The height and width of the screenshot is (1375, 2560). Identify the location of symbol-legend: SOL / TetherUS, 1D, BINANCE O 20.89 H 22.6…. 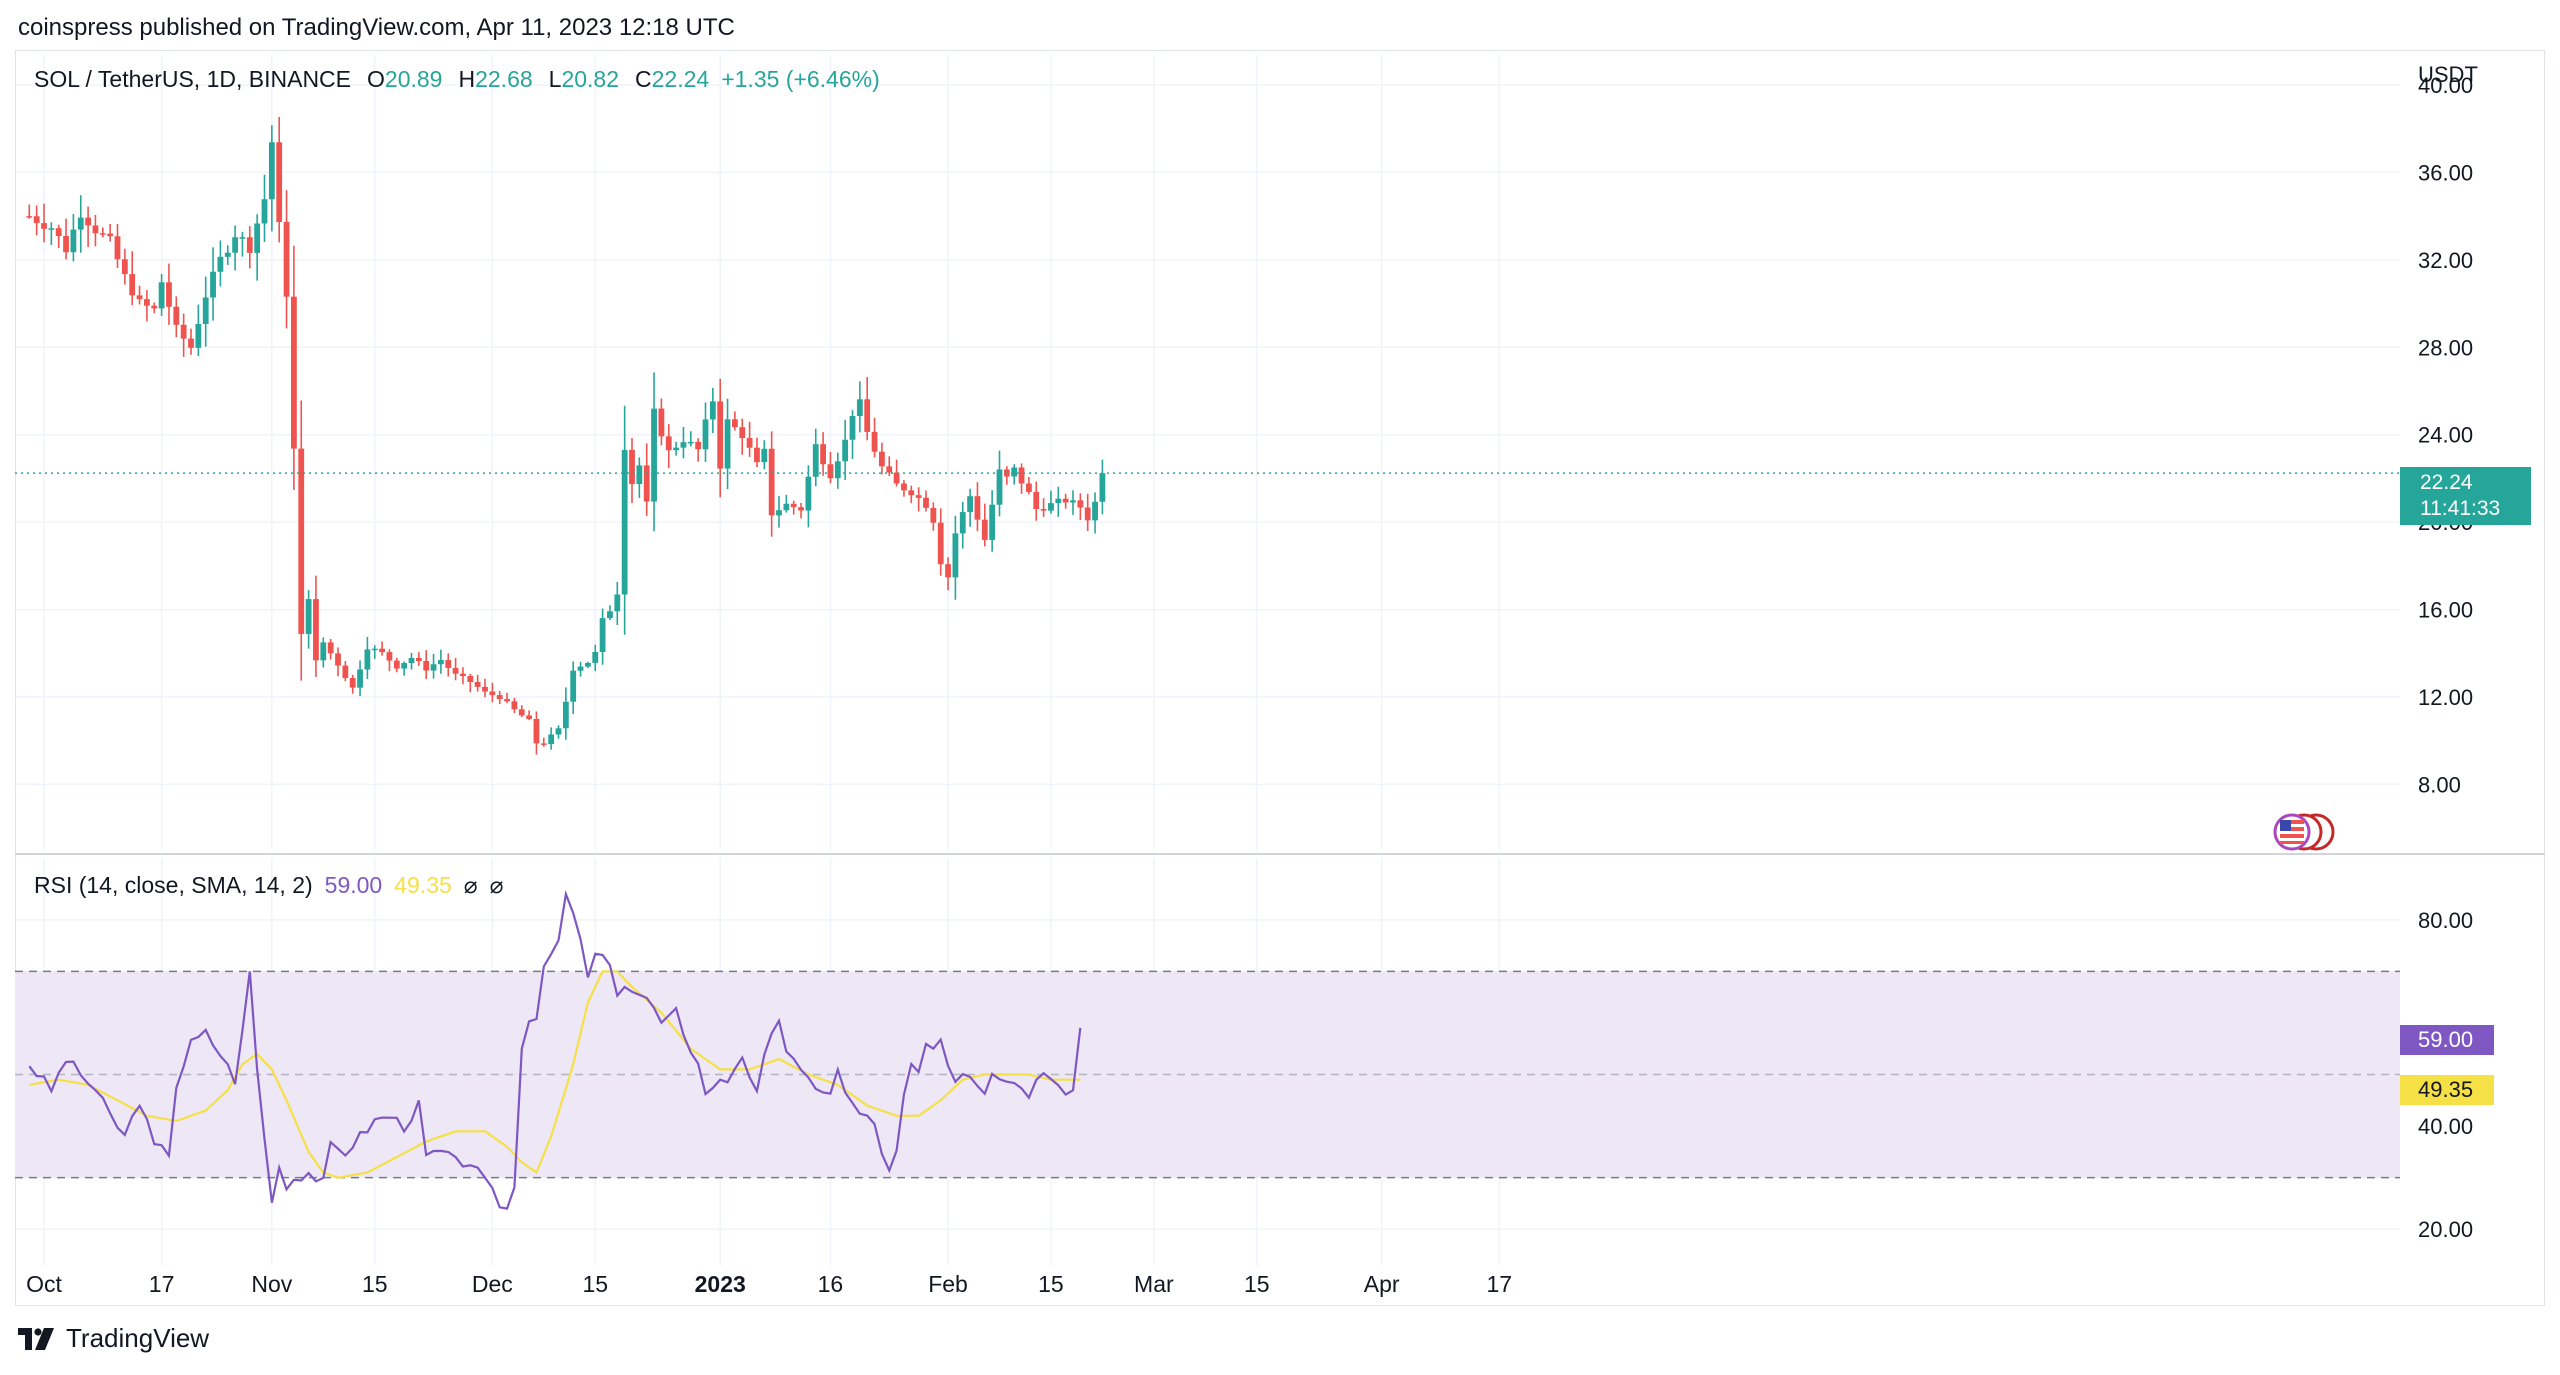
(457, 79).